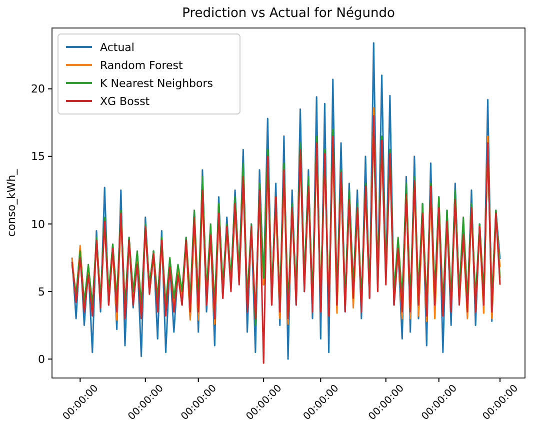 Image resolution: width=552 pixels, height=431 pixels. What do you see at coordinates (11, 202) in the screenshot?
I see `y-axis-title: conso_kWh_` at bounding box center [11, 202].